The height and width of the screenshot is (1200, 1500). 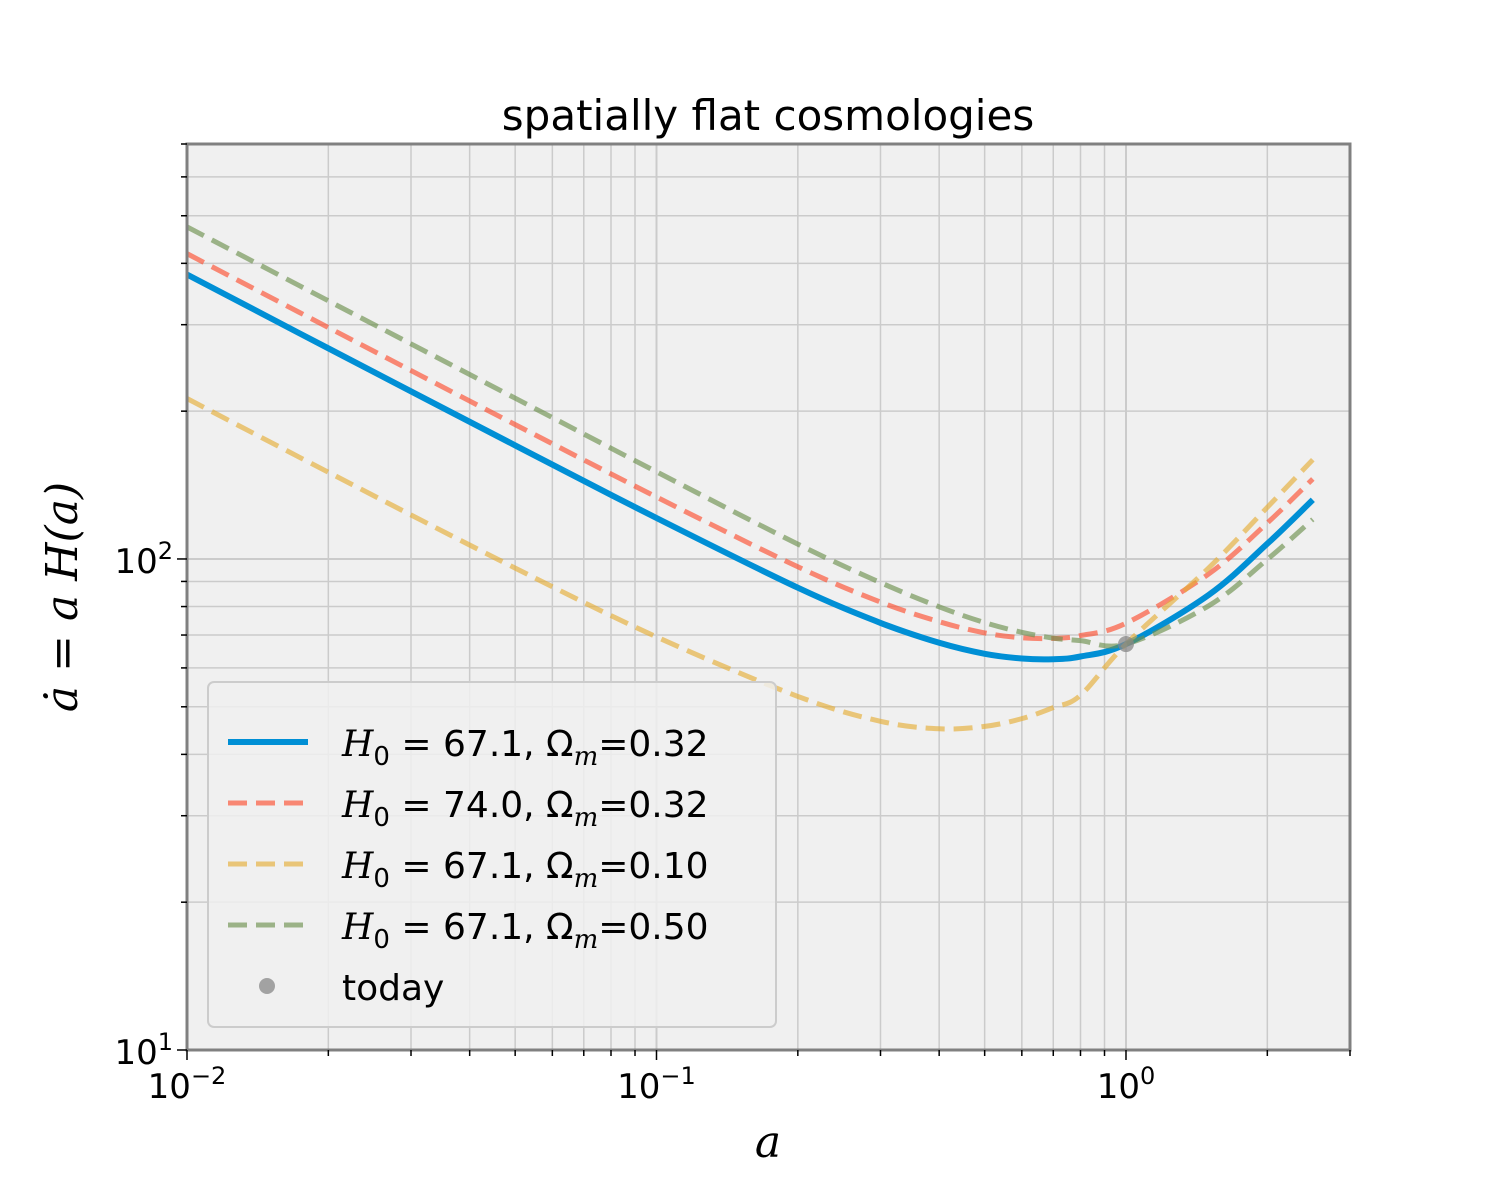 What do you see at coordinates (525, 809) in the screenshot?
I see `legend-label: H0 = 74.0, Ωm=0.32` at bounding box center [525, 809].